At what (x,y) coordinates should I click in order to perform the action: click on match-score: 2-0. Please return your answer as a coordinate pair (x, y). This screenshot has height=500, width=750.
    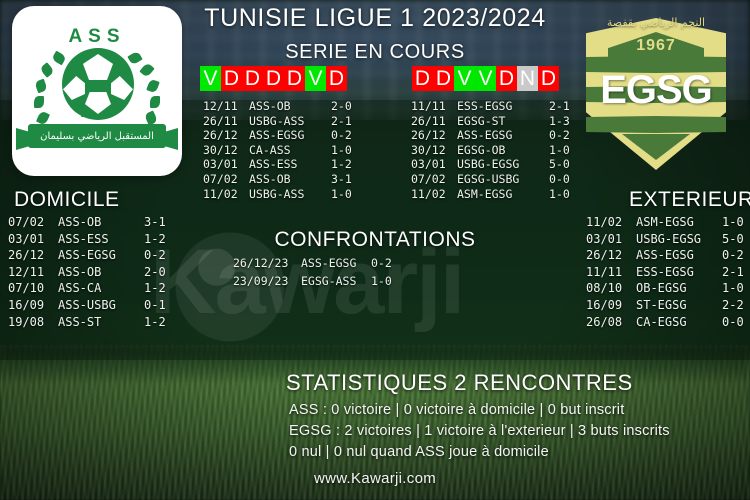
    Looking at the image, I should click on (155, 271).